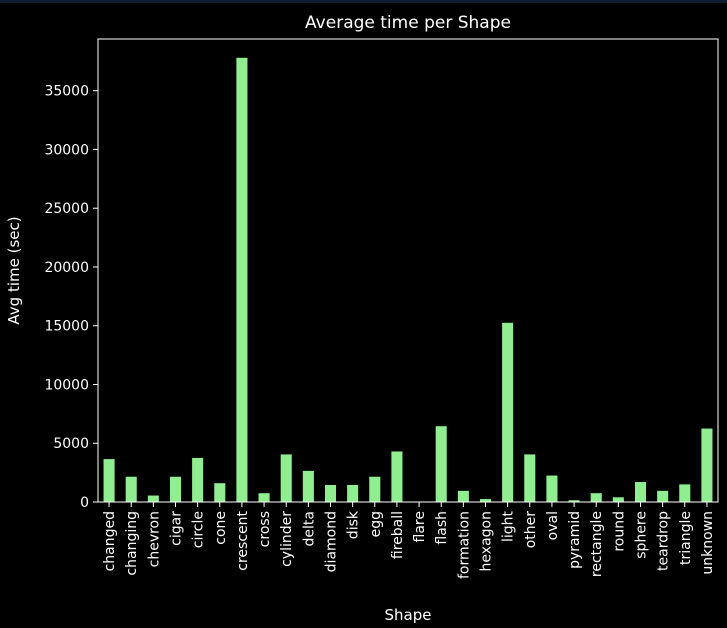 The image size is (727, 628). What do you see at coordinates (686, 538) in the screenshot?
I see `x-tick-label: triangle` at bounding box center [686, 538].